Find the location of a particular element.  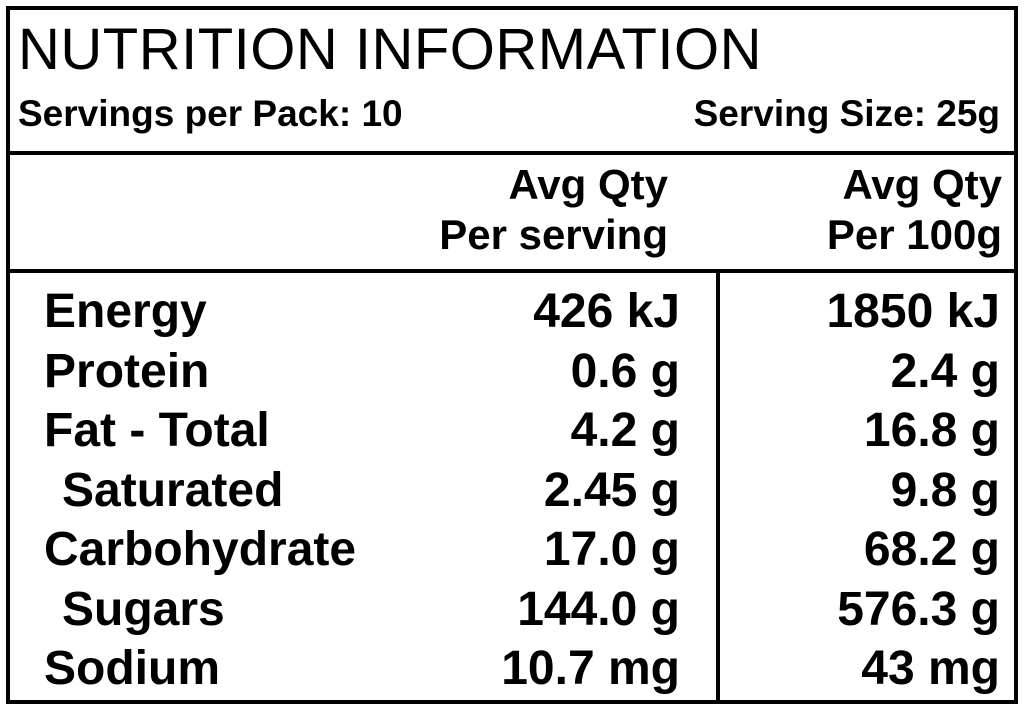

nutrient-name: Sugars is located at coordinates (143, 609).